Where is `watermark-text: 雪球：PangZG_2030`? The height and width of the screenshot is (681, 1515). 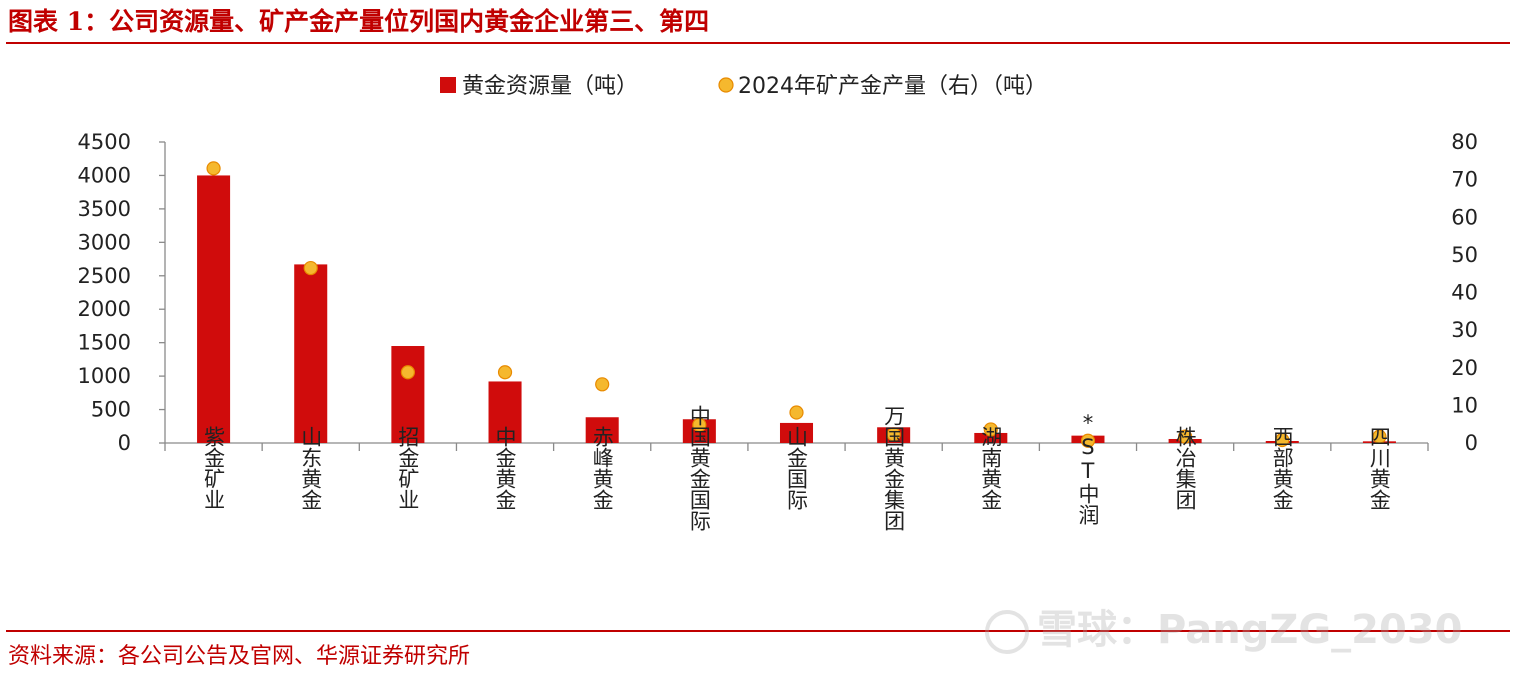
watermark-text: 雪球：PangZG_2030 is located at coordinates (1250, 630).